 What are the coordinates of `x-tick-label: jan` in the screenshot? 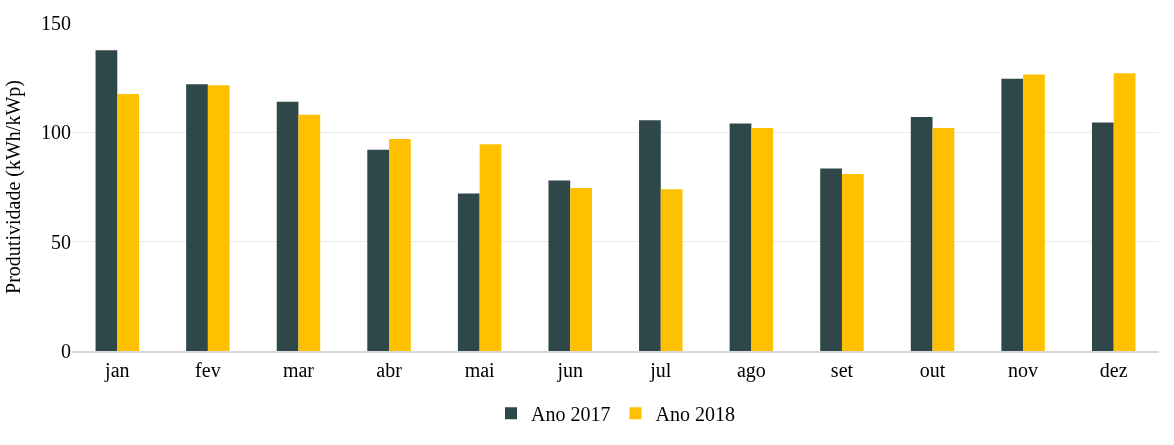 It's located at (117, 370).